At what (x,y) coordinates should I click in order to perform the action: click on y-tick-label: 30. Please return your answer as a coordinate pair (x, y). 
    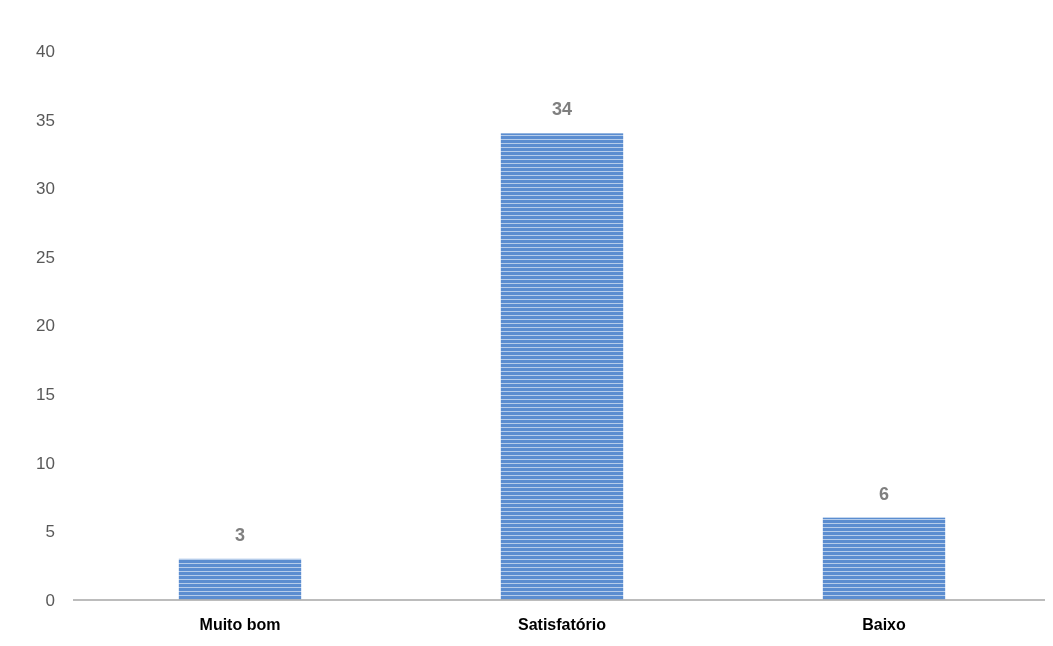
    Looking at the image, I should click on (45, 189).